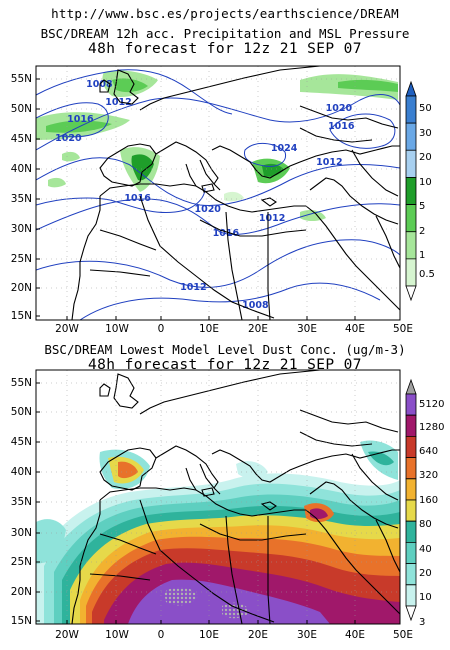 This screenshot has height=650, width=450. Describe the element at coordinates (422, 255) in the screenshot. I see `colorbar-label: 1` at that location.